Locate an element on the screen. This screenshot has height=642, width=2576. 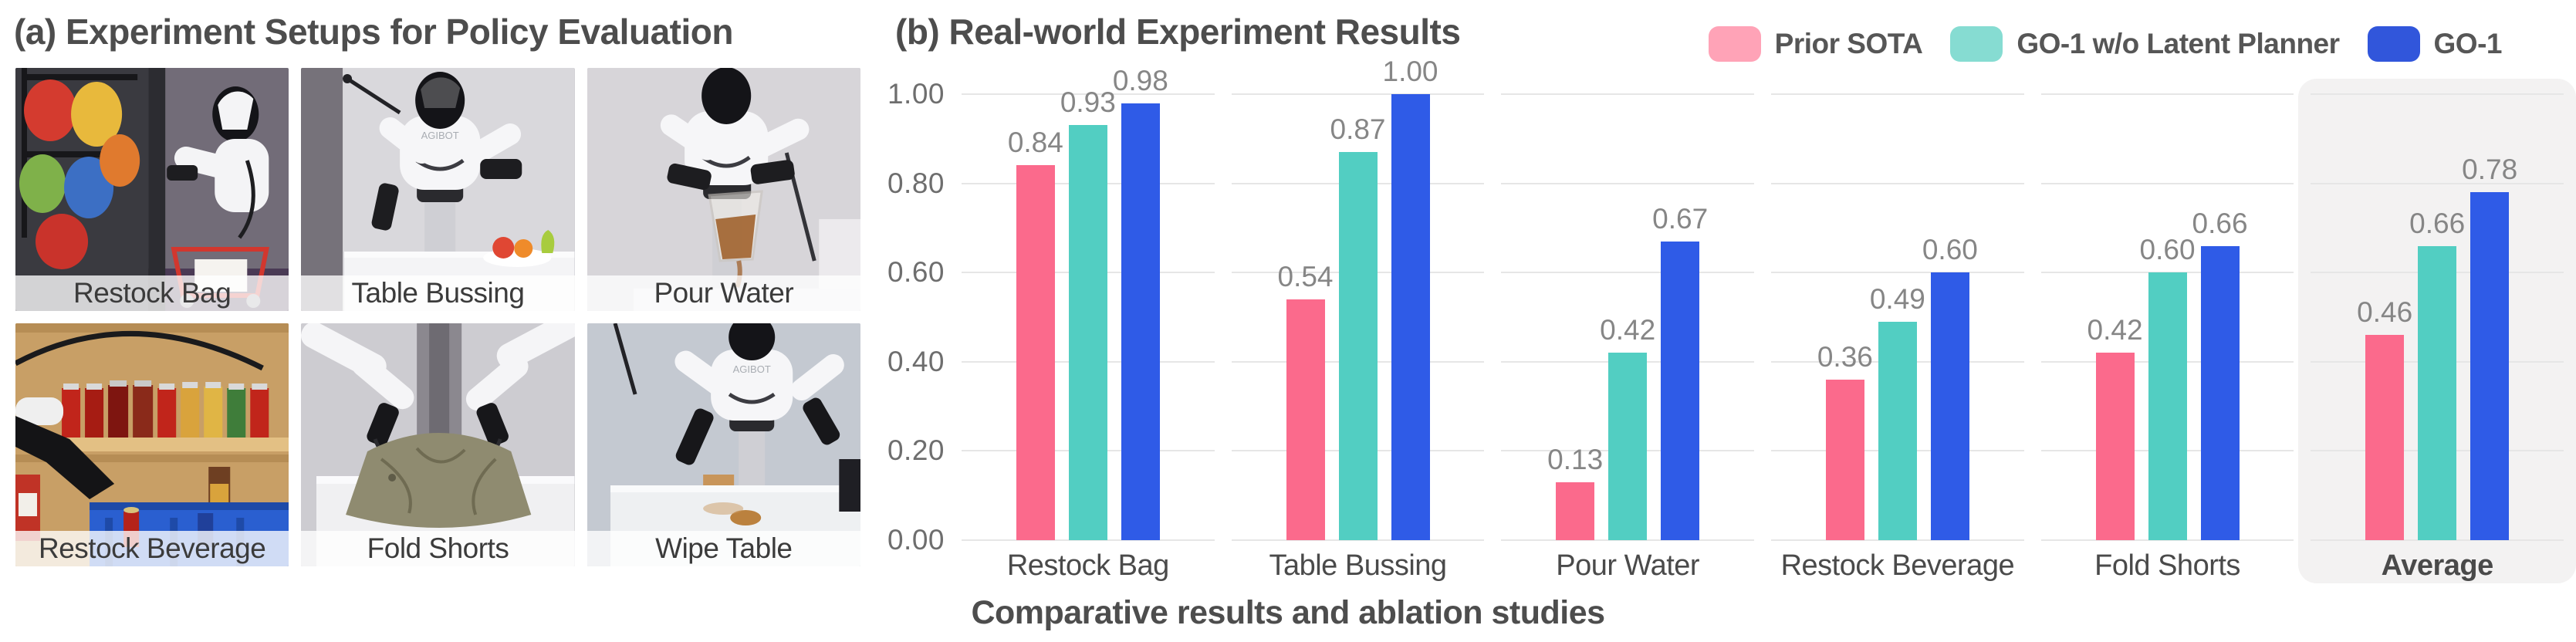
chart-legend: Prior SOTA GO-1 w/o Latent Planner GO-1 is located at coordinates (2105, 44).